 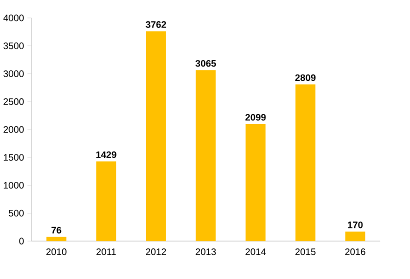 I want to click on y-tick-label: 0, so click(x=21, y=241).